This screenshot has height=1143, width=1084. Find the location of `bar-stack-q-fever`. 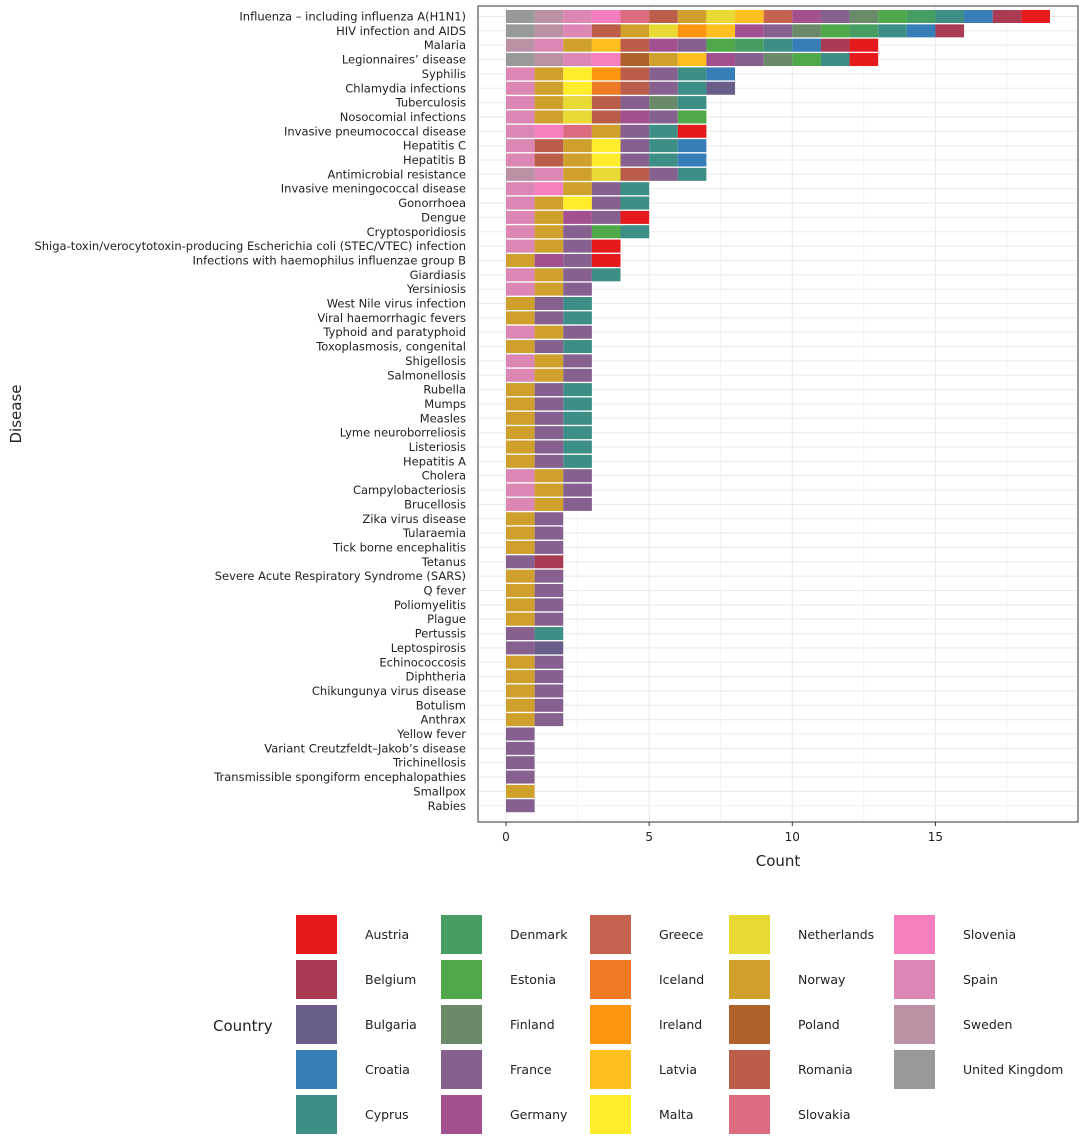

bar-stack-q-fever is located at coordinates (535, 590).